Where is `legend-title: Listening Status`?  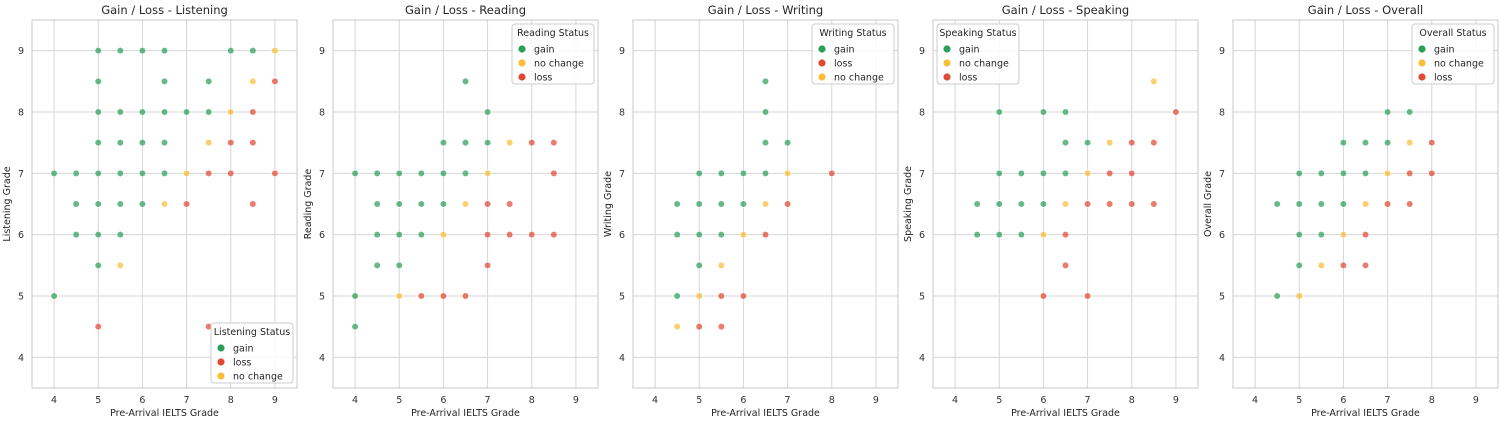 legend-title: Listening Status is located at coordinates (252, 332).